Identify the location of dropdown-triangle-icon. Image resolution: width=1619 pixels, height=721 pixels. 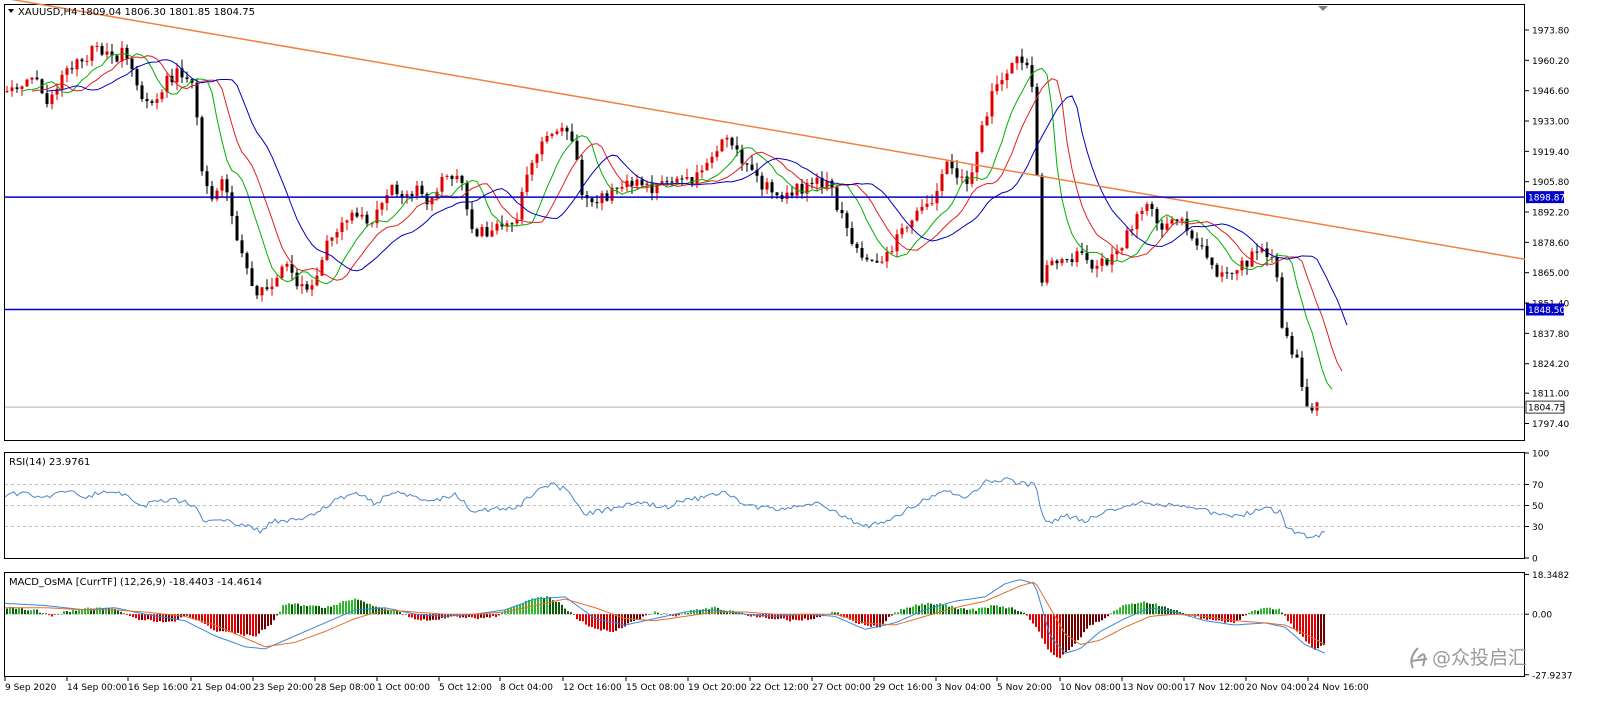
(11, 11).